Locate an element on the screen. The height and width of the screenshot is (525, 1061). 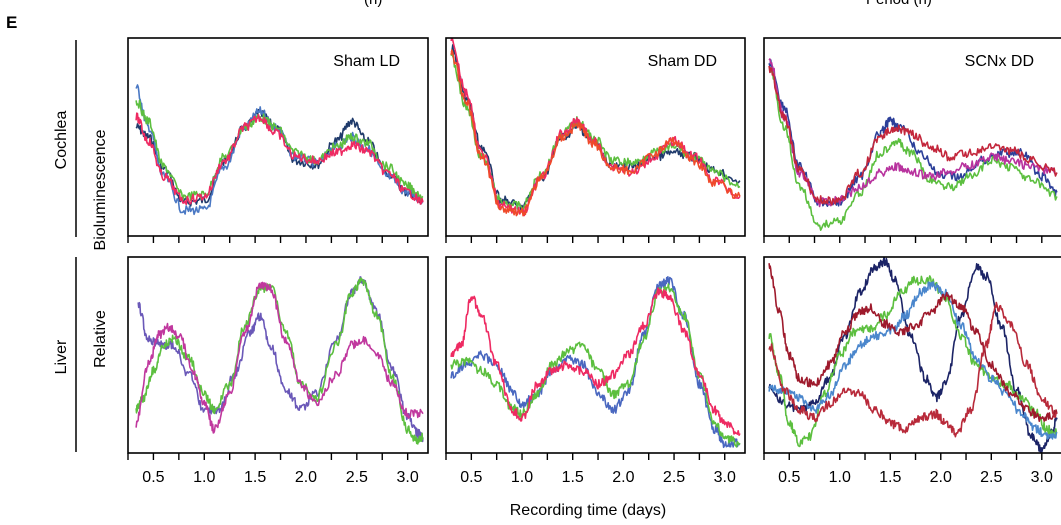
panel-title: Sham DD is located at coordinates (682, 61).